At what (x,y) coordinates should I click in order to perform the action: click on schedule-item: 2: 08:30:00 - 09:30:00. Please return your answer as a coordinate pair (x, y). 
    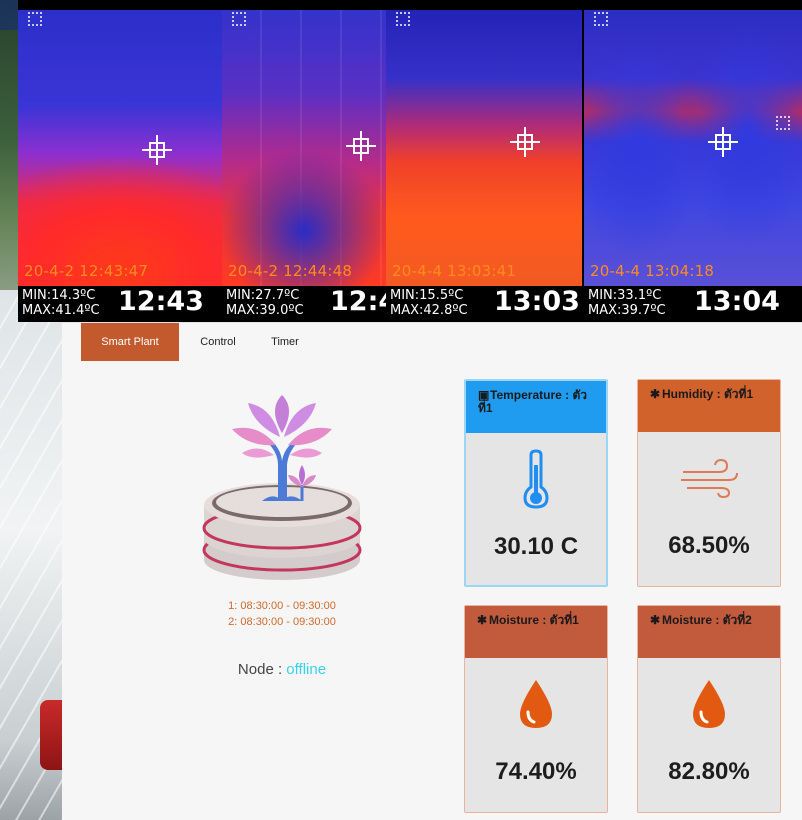
    Looking at the image, I should click on (282, 622).